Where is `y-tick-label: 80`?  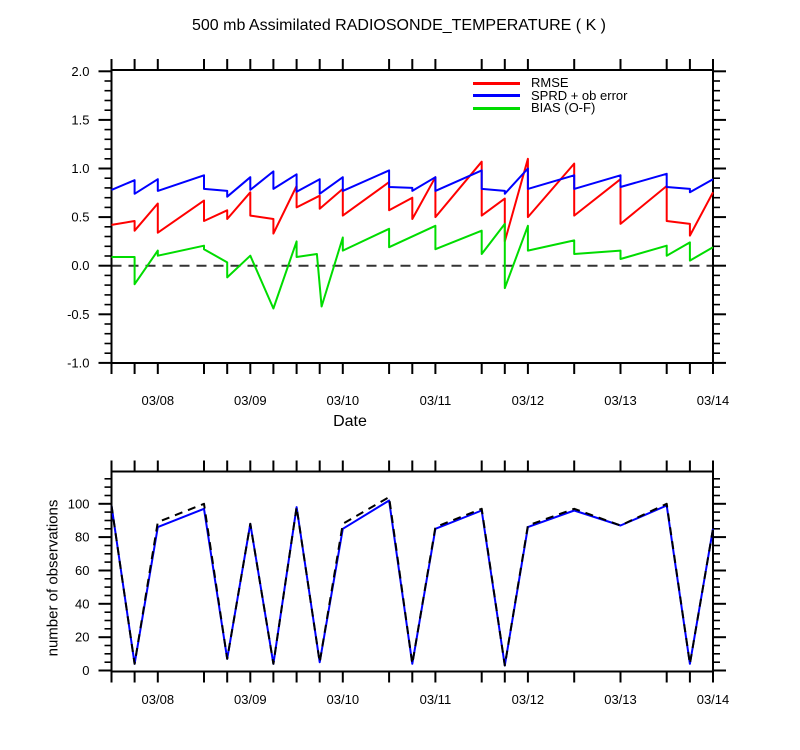
y-tick-label: 80 is located at coordinates (82, 537).